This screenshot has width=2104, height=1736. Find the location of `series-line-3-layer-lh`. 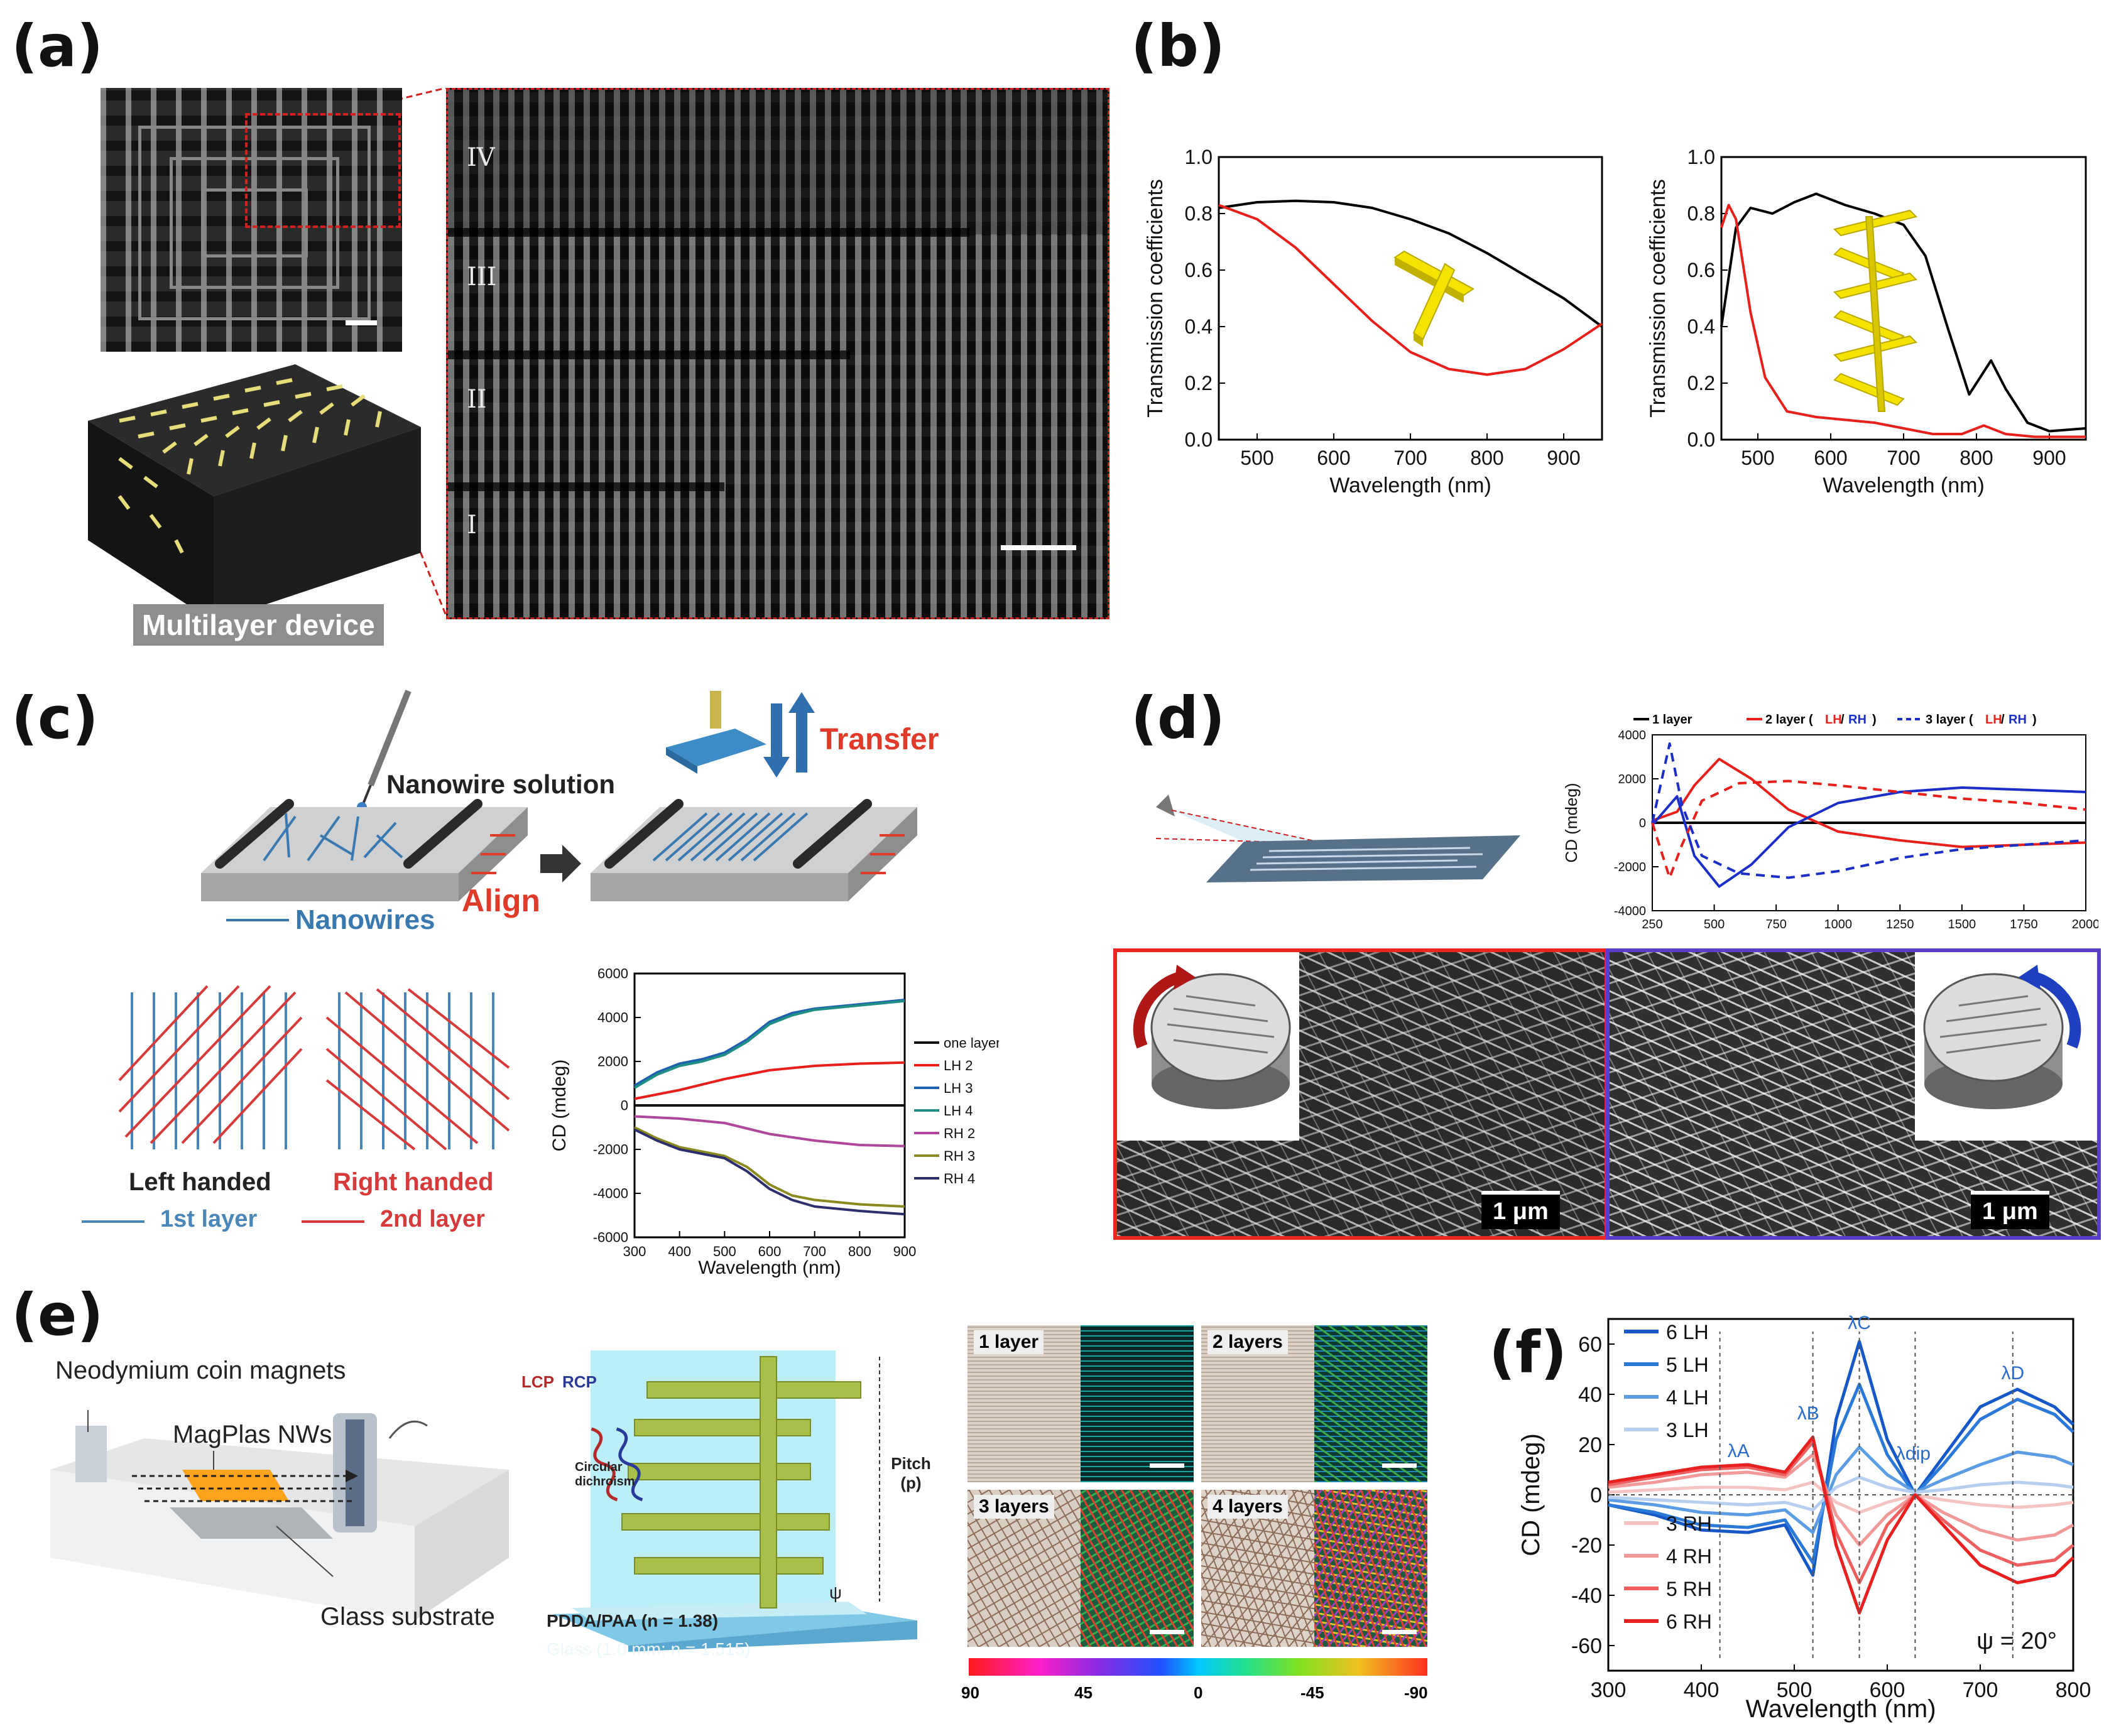

series-line-3-layer-lh is located at coordinates (1868, 829).